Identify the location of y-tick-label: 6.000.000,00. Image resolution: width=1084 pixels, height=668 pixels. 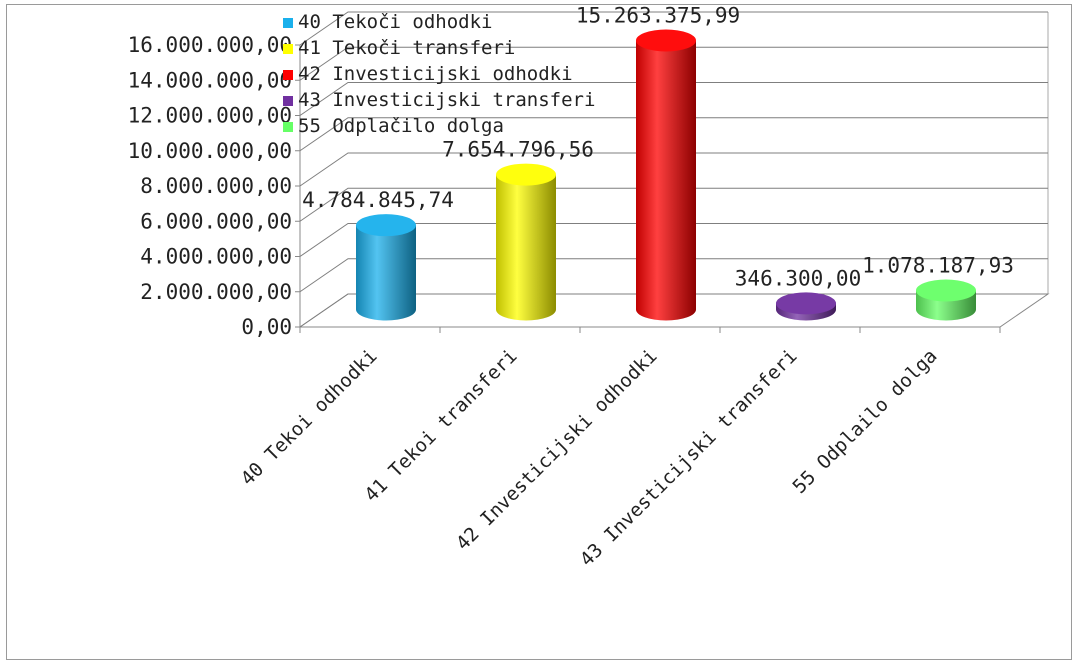
(216, 221).